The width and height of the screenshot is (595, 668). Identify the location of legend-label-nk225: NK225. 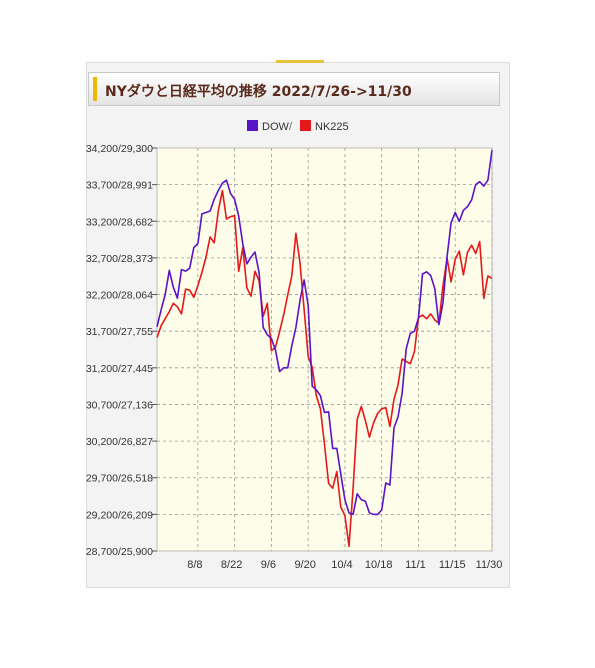
(332, 127).